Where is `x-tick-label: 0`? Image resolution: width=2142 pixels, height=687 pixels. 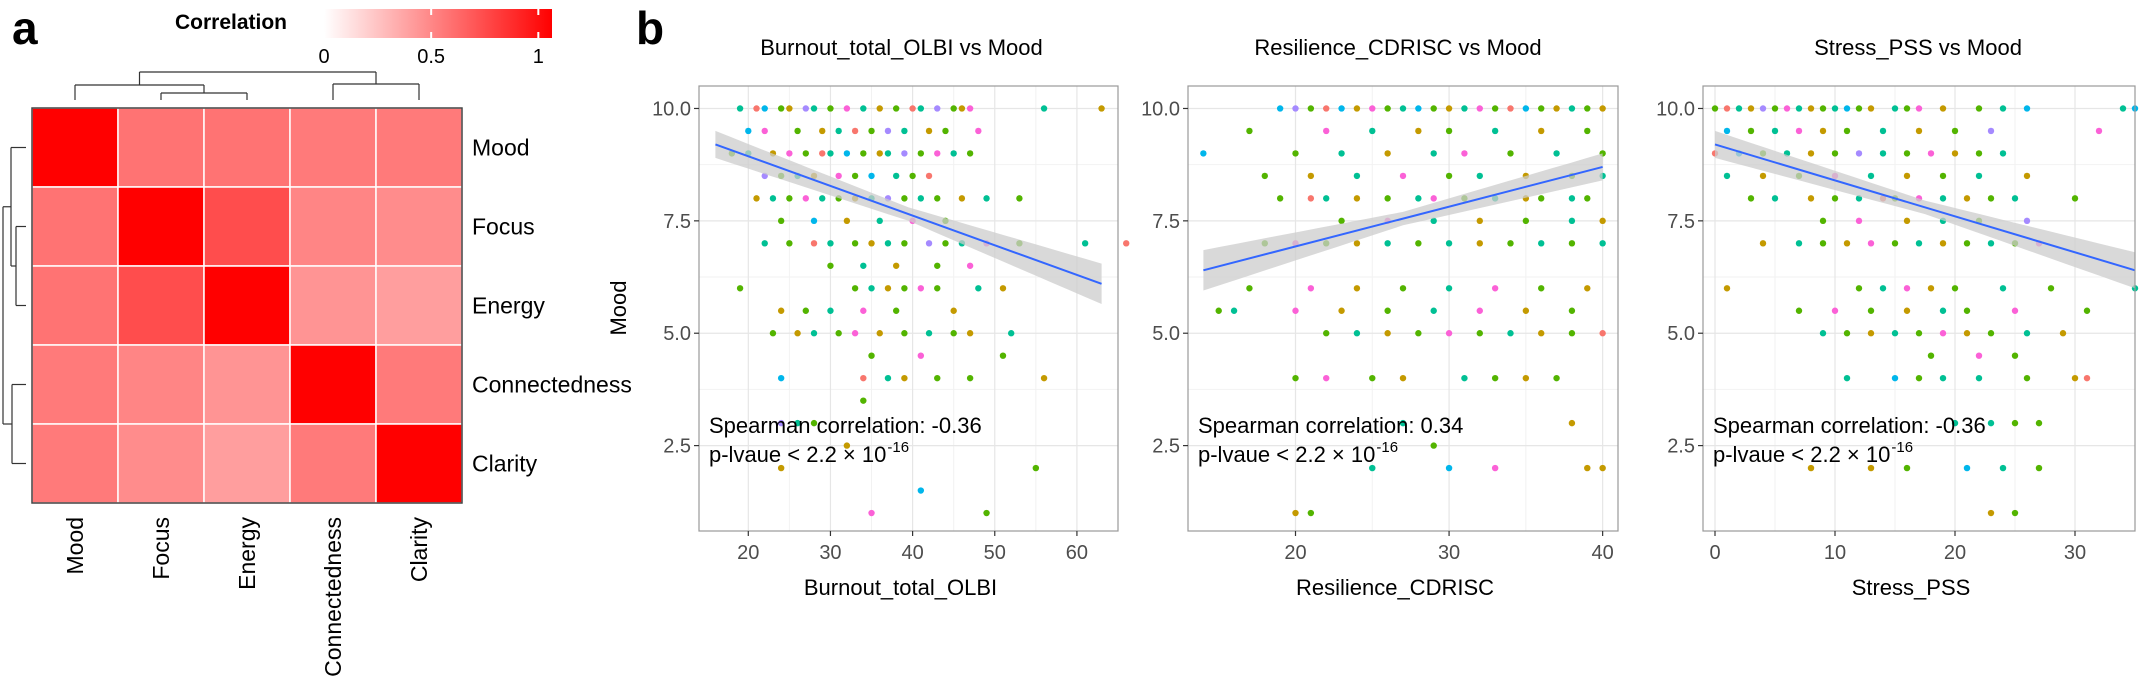 x-tick-label: 0 is located at coordinates (1714, 553).